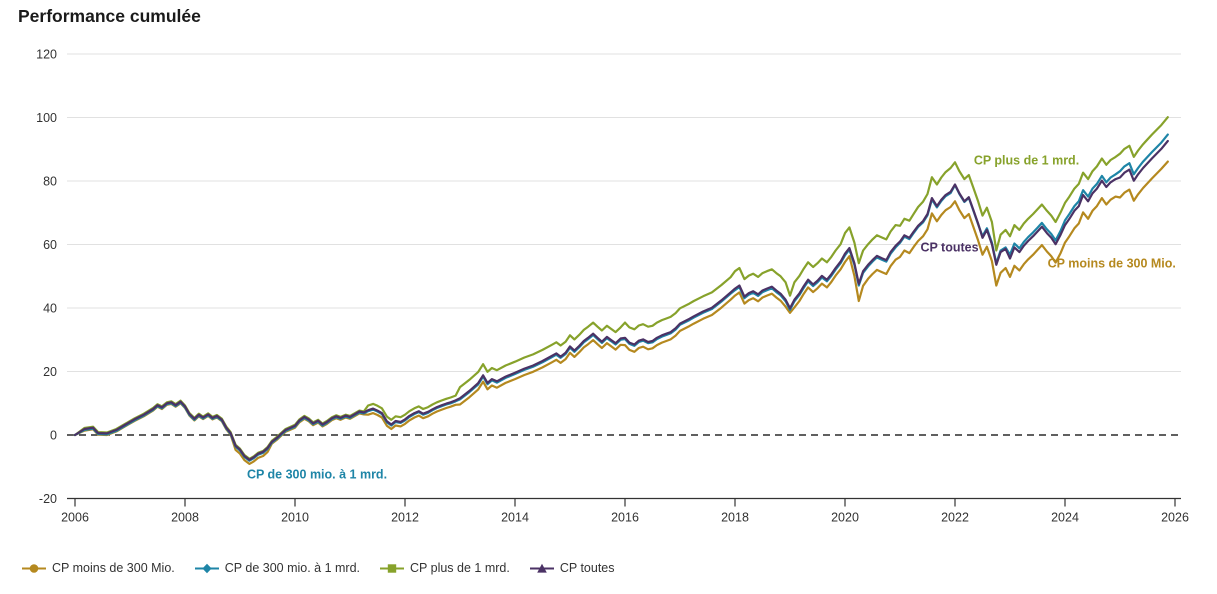 This screenshot has height=594, width=1217. What do you see at coordinates (955, 518) in the screenshot?
I see `x-axis-tick-label: 2022` at bounding box center [955, 518].